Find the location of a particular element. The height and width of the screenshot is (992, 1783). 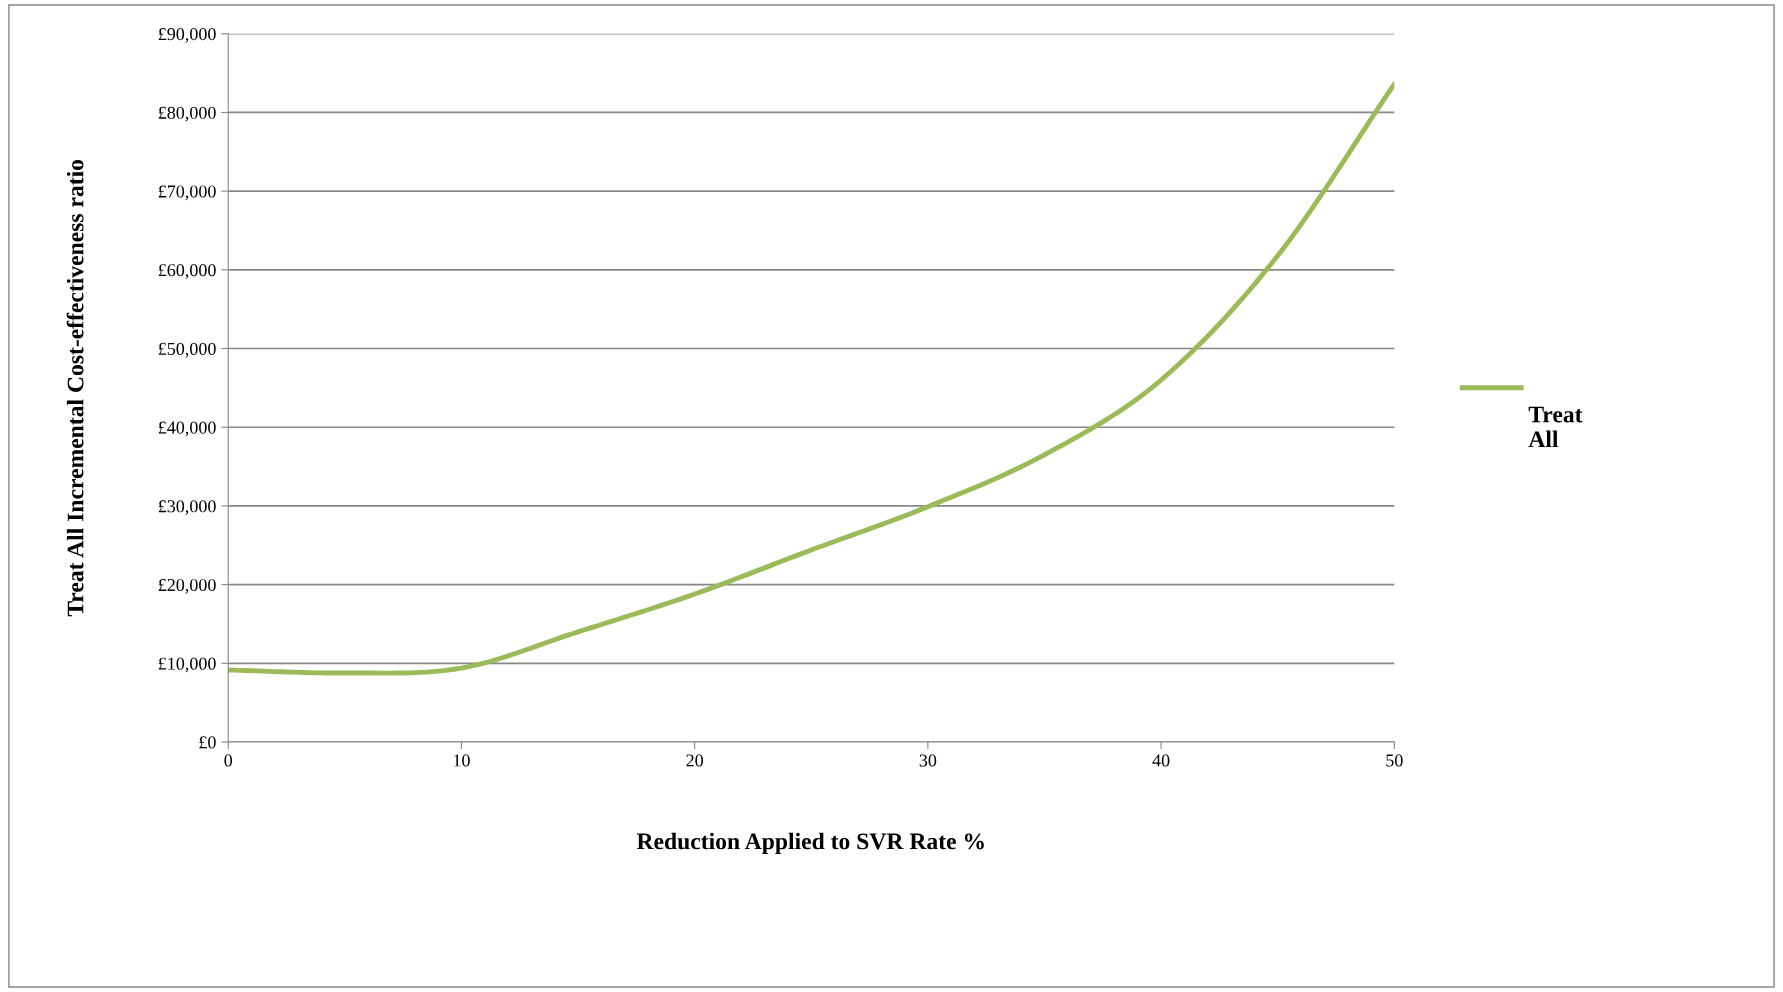

x-tick-label: 20 is located at coordinates (694, 760).